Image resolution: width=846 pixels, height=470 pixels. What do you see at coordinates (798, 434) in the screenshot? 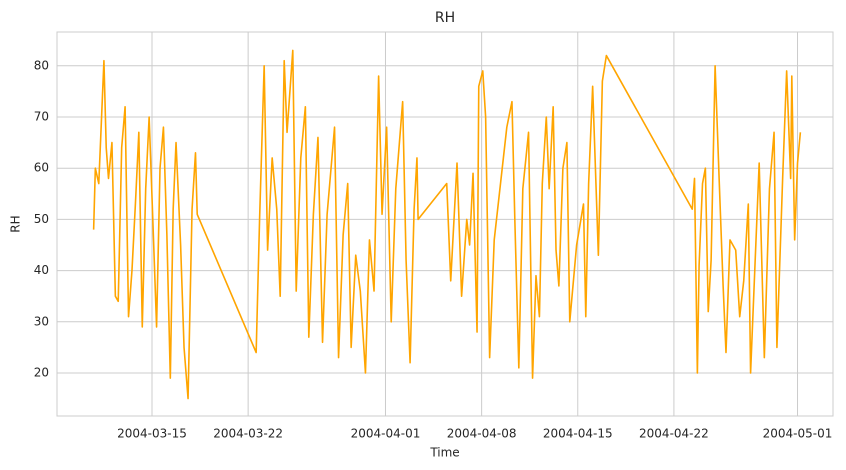
I see `x-tick-label: 2004-05-01` at bounding box center [798, 434].